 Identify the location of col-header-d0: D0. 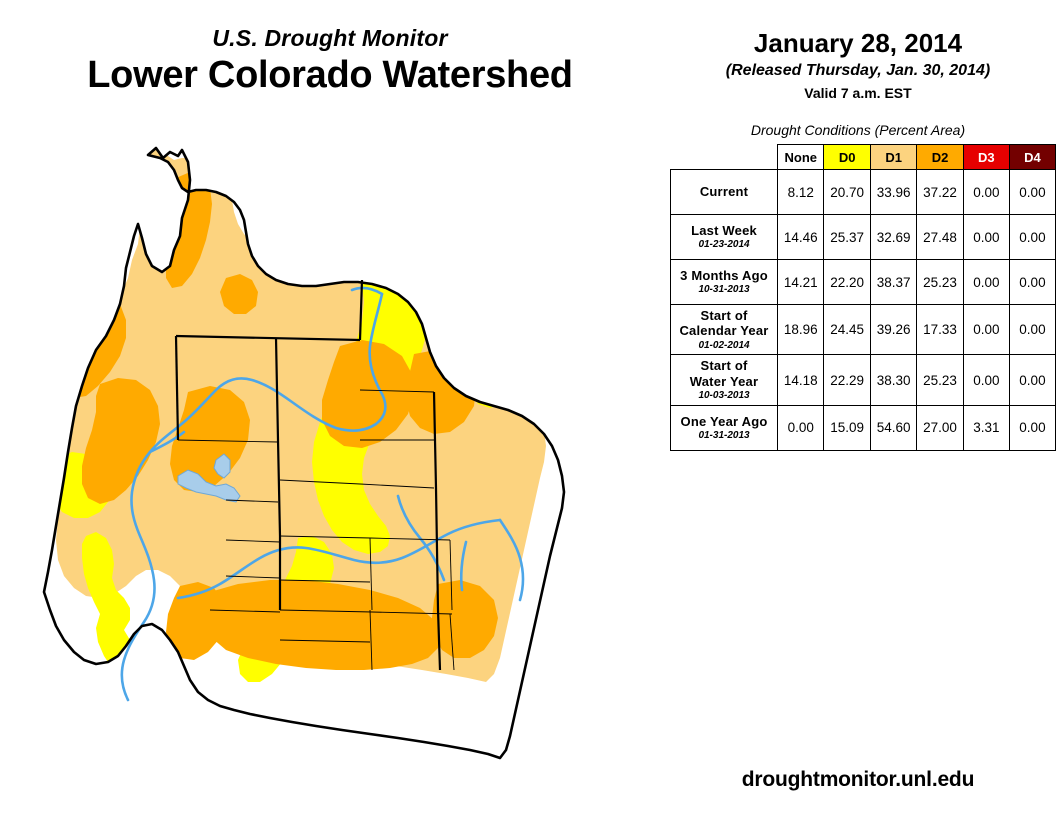
(847, 157).